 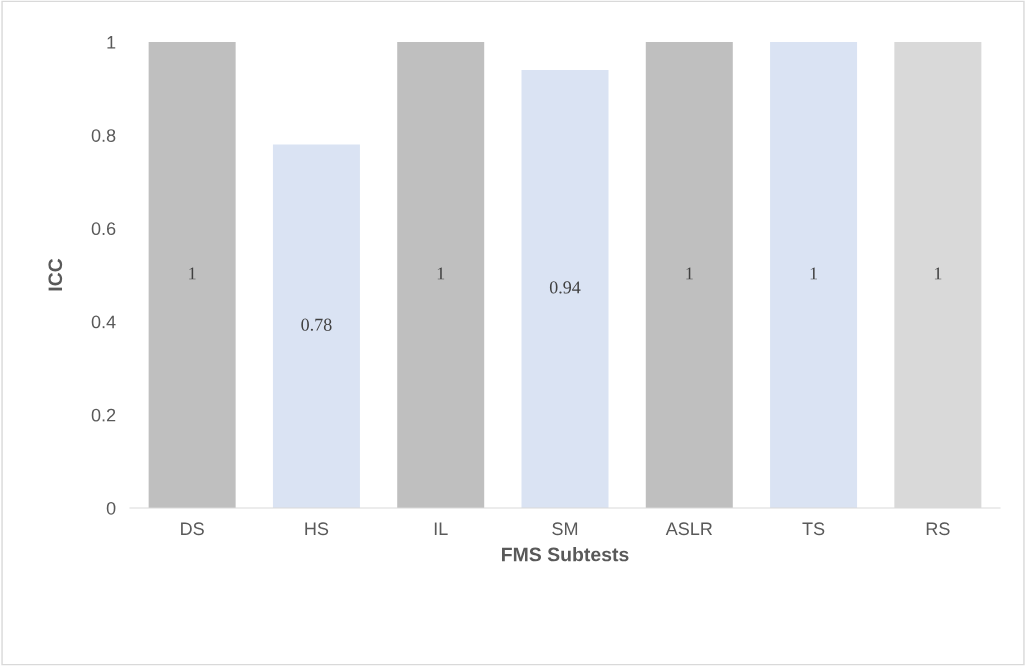 I want to click on x-tick-label: DS, so click(x=192, y=529).